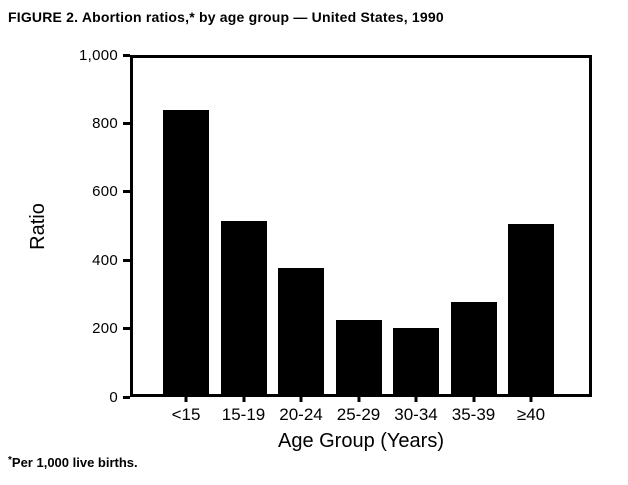  I want to click on y-tick: 200, so click(111, 329).